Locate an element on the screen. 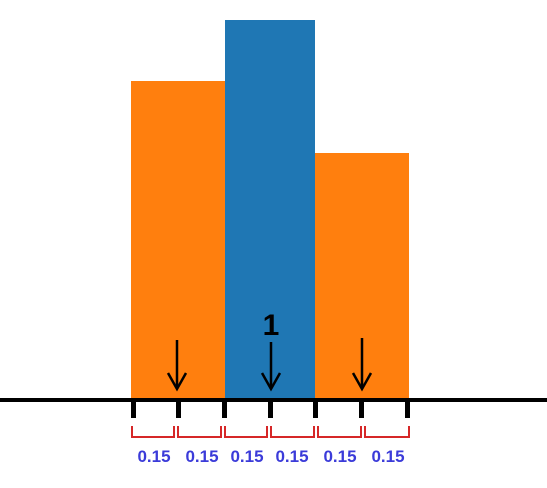 This screenshot has height=488, width=547. center-bar is located at coordinates (270, 210).